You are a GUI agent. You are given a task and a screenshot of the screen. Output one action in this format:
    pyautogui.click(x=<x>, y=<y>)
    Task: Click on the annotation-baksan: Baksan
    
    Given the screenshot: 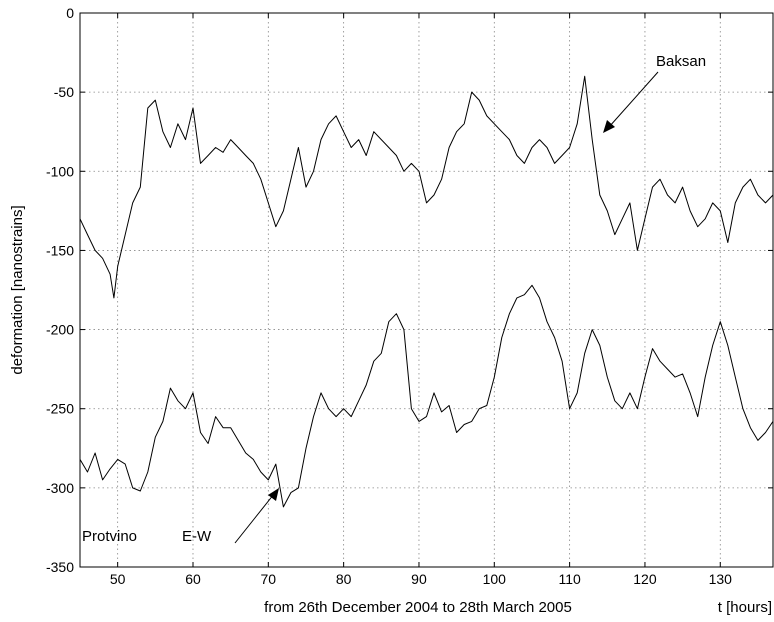 What is the action you would take?
    pyautogui.click(x=681, y=61)
    